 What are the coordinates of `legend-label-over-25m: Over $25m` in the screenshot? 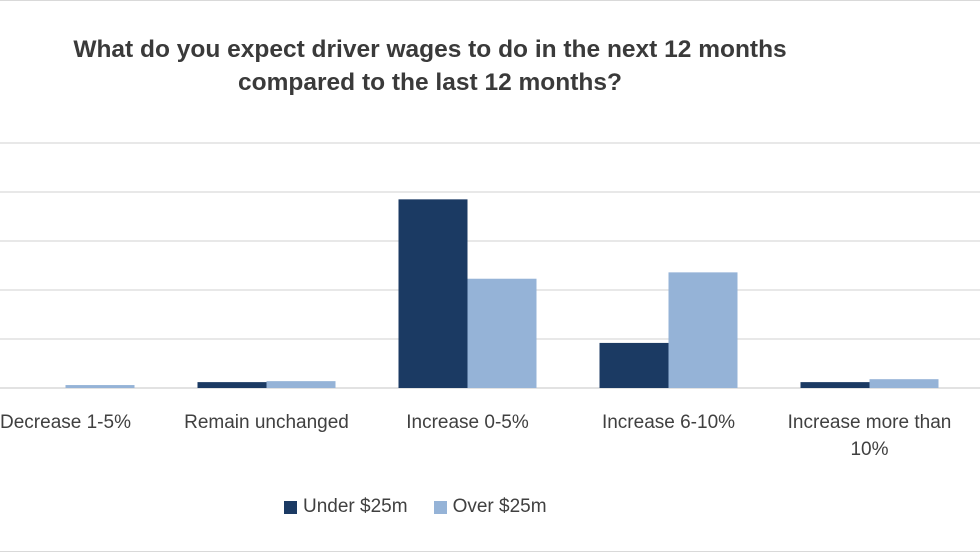 It's located at (499, 506).